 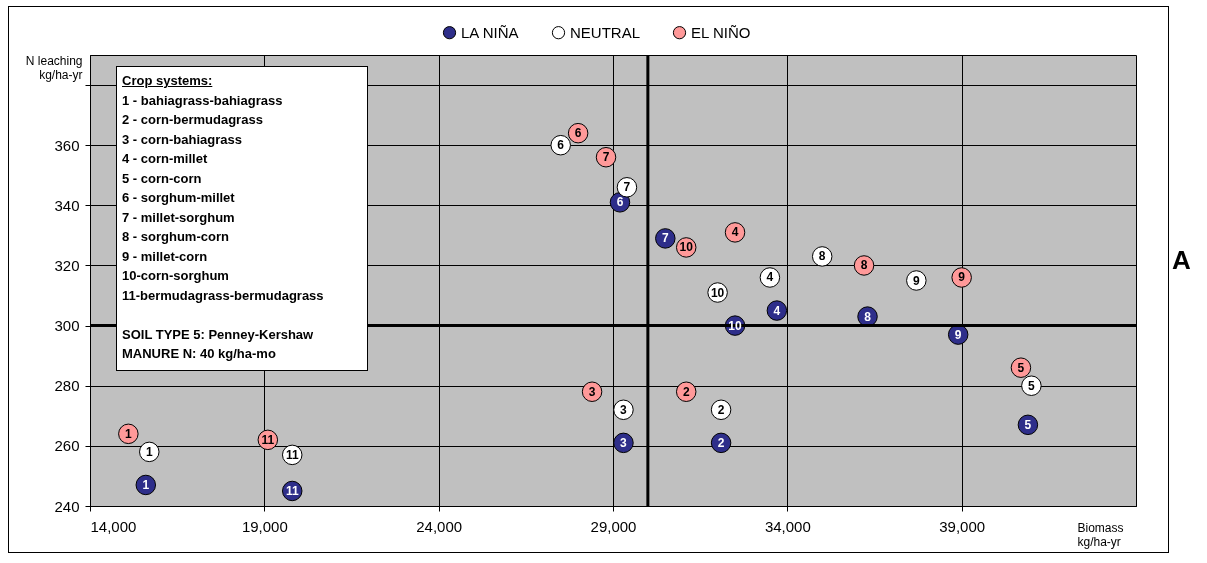 What do you see at coordinates (162, 178) in the screenshot?
I see `annotation: 5 - corn-corn` at bounding box center [162, 178].